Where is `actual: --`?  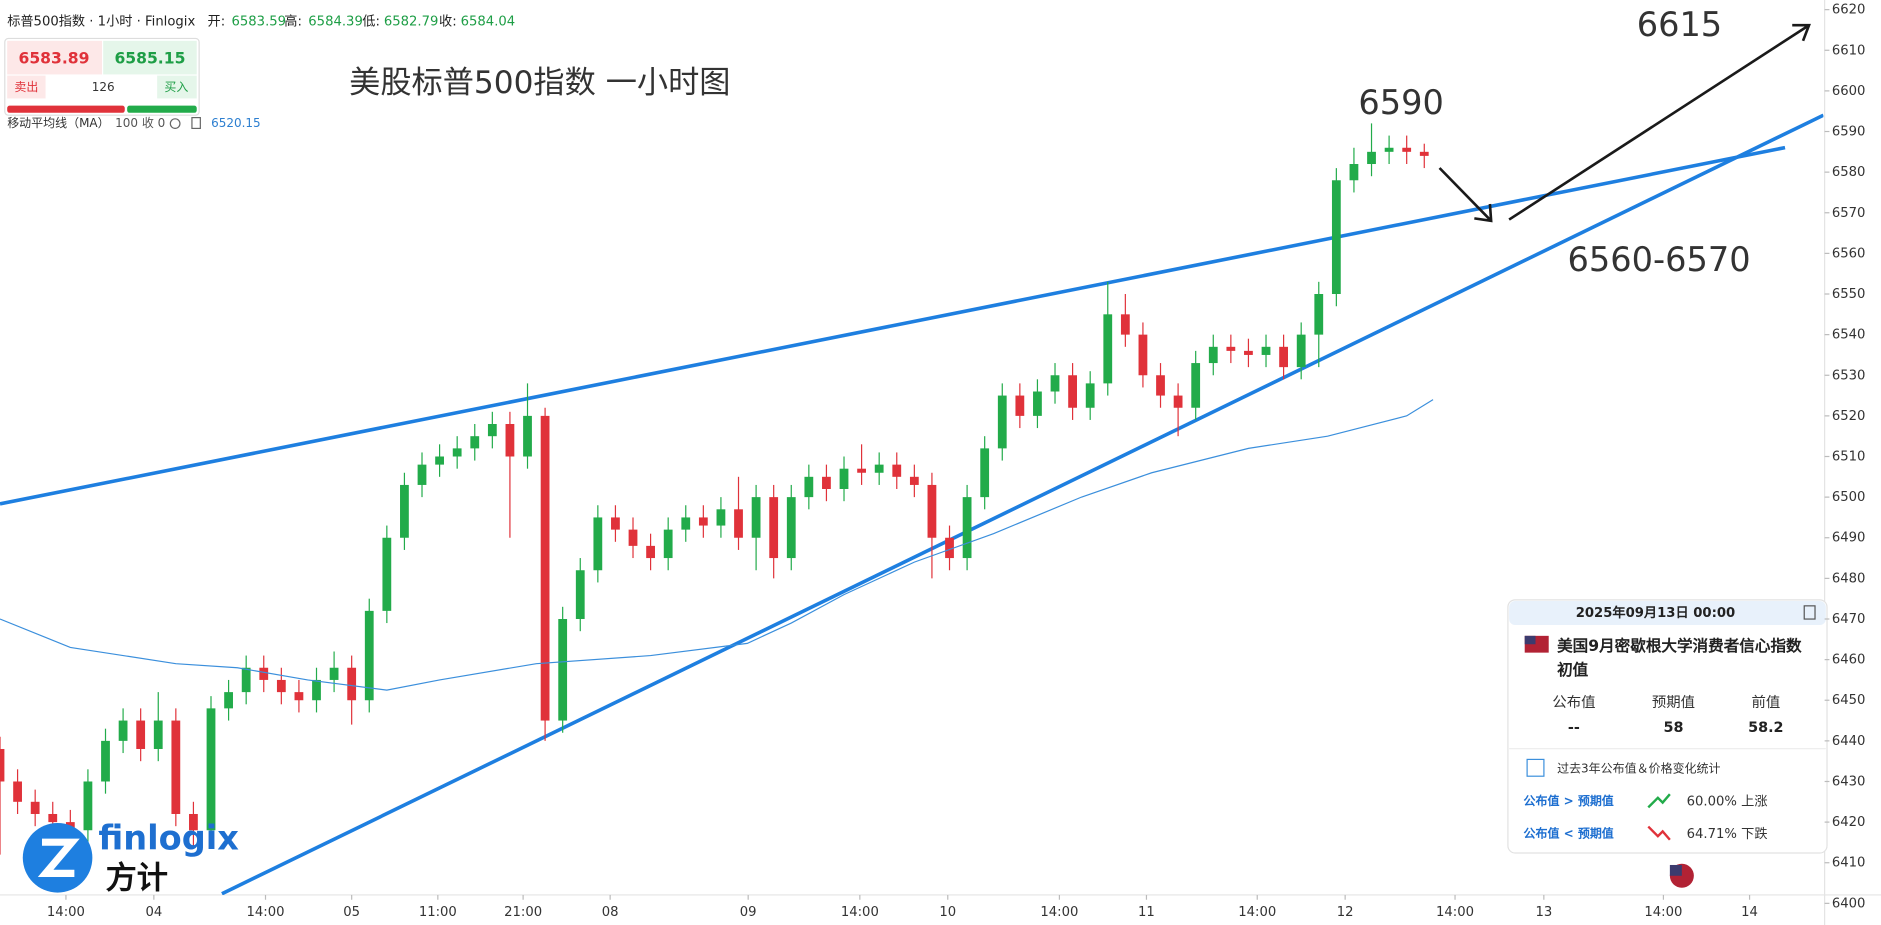
actual: -- is located at coordinates (1574, 728).